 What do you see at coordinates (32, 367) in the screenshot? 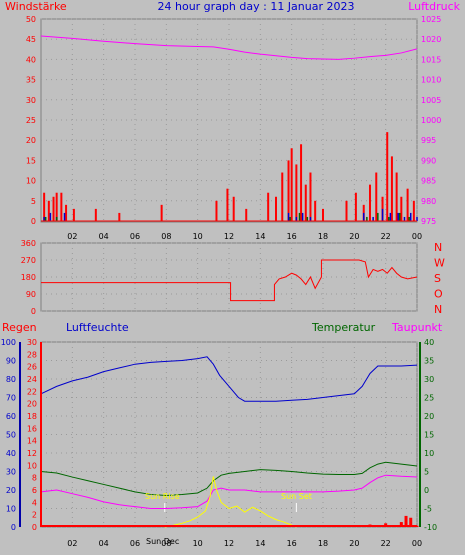
I see `regen-tick-label: 26` at bounding box center [32, 367].